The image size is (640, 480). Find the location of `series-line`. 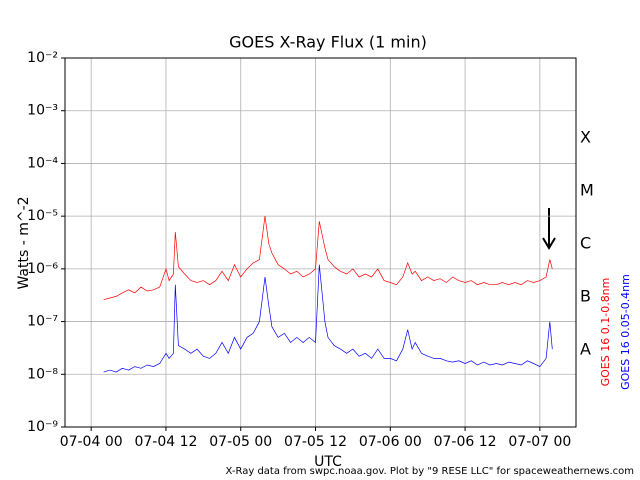

series-line is located at coordinates (328, 258).